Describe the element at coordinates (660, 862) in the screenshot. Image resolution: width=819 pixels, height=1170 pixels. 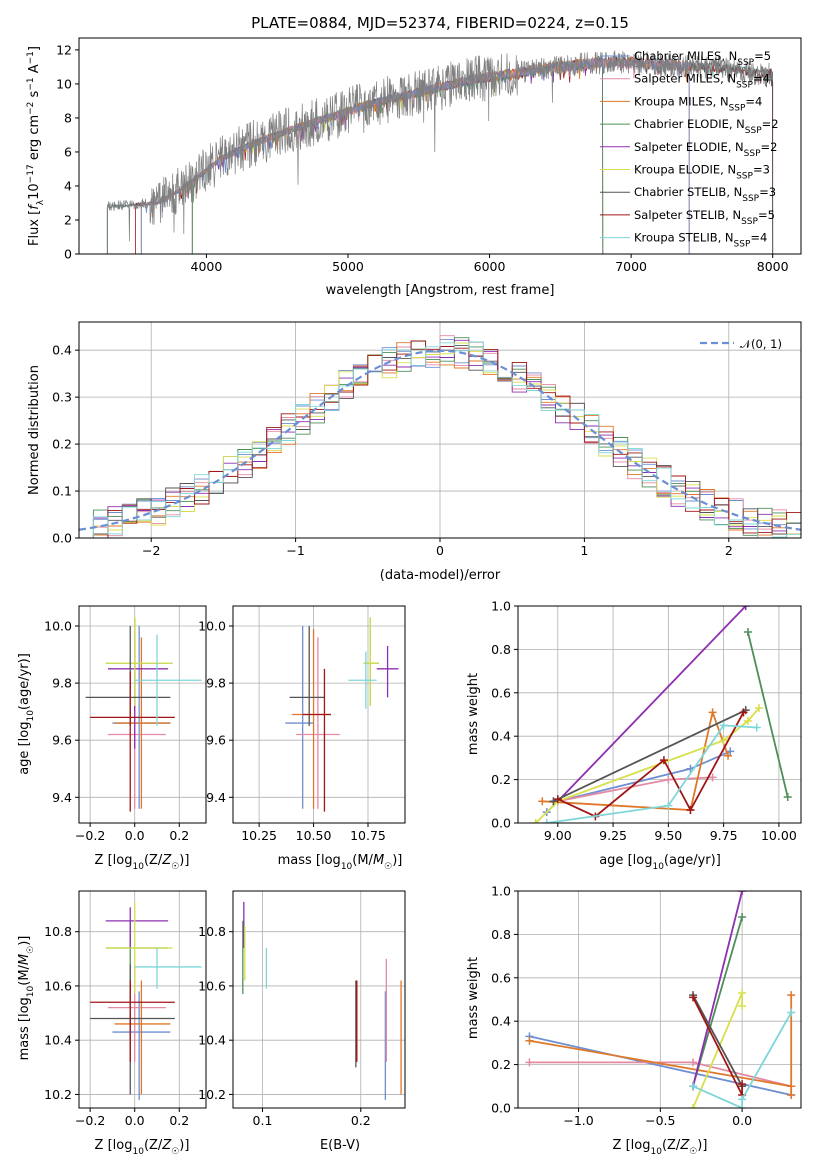
I see `x-axis-label: age [log10(age/yr)]` at that location.